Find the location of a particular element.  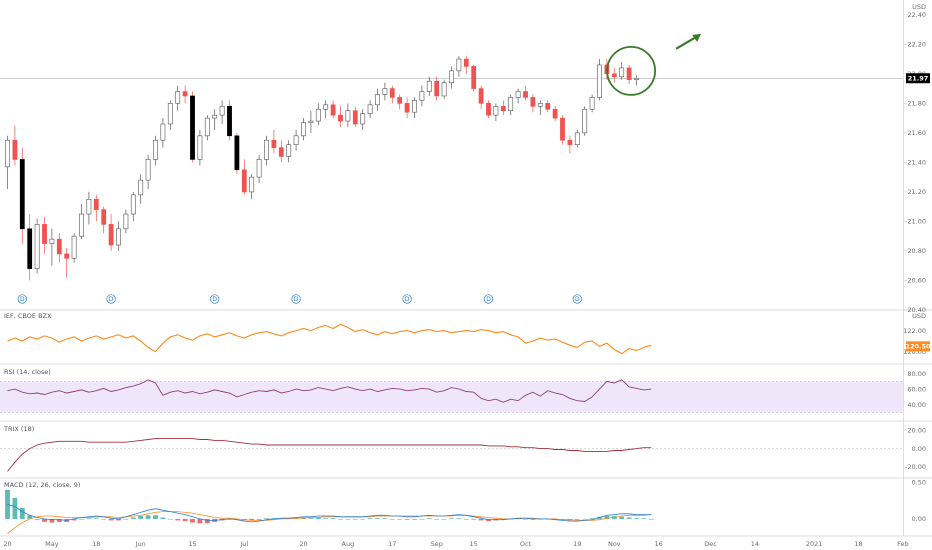

ief-line is located at coordinates (329, 339).